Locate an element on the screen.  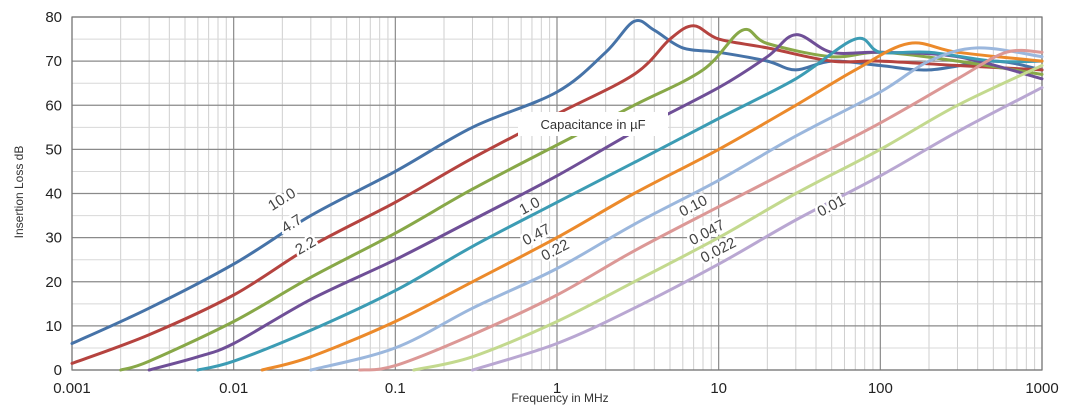
x-tick-label: 1 is located at coordinates (557, 388).